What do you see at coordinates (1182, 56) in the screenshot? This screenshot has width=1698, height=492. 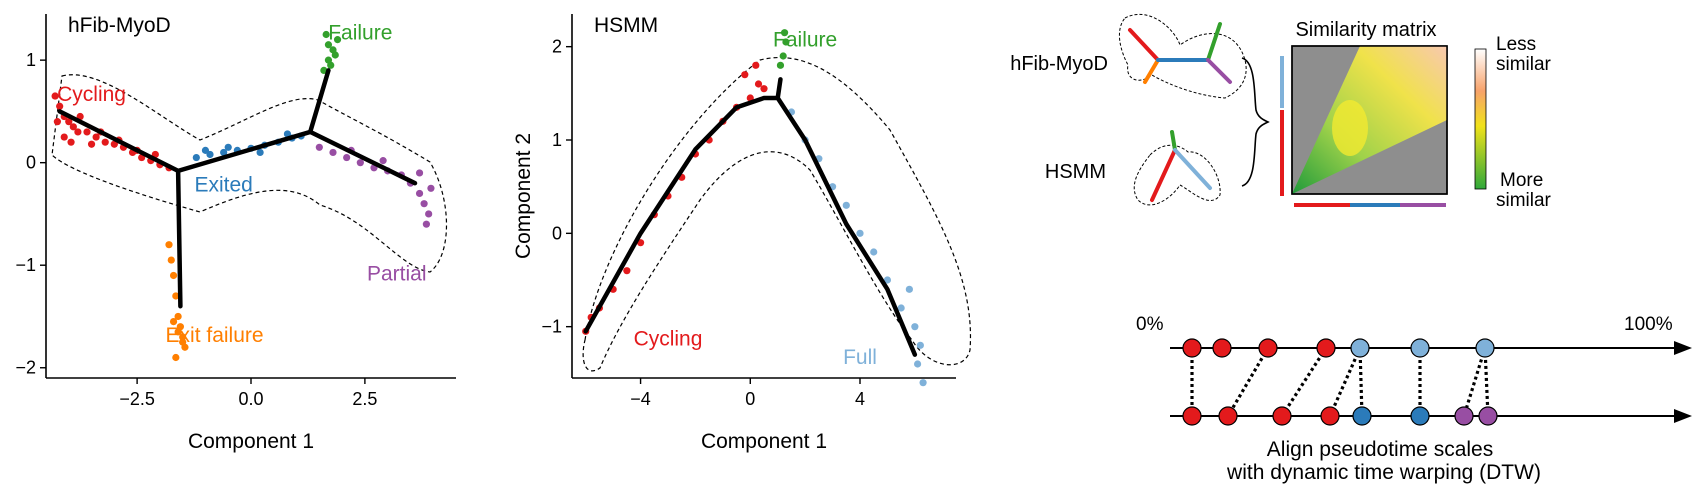 I see `hfib-tree-outline` at bounding box center [1182, 56].